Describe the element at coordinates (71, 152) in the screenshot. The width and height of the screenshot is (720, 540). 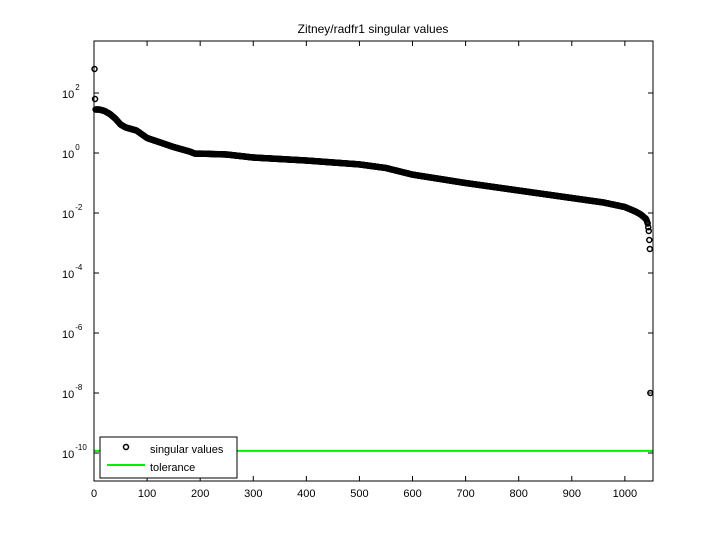
I see `y-tick-label: 10⁰` at that location.